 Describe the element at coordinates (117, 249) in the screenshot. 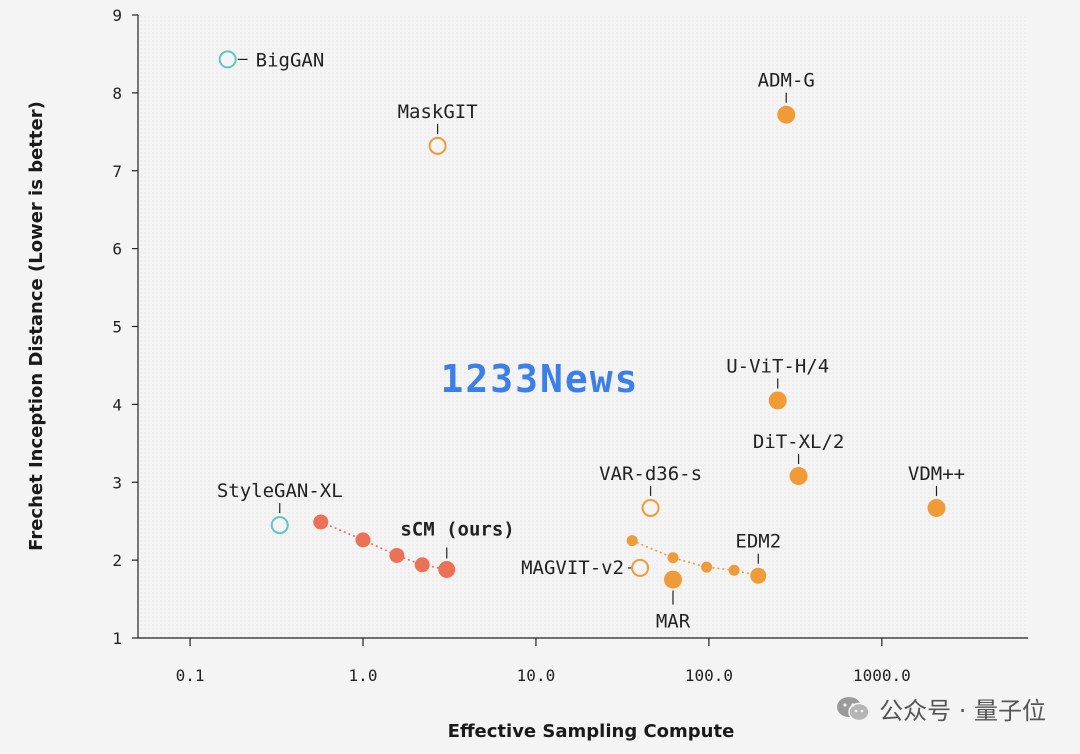

I see `y-tick-label: 6` at that location.